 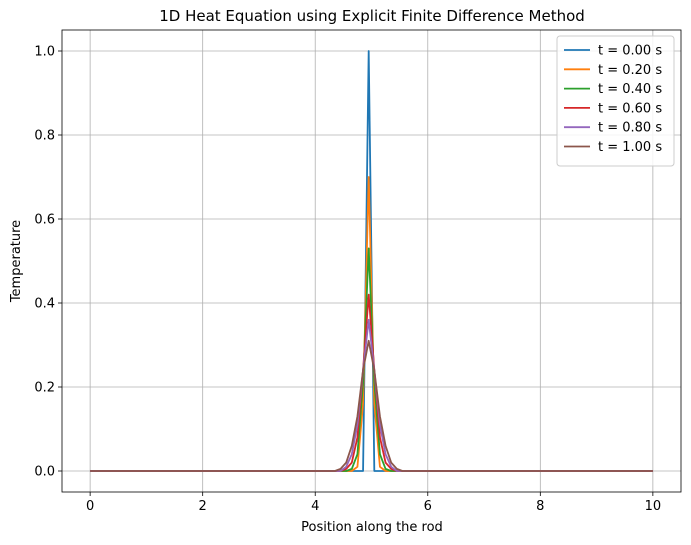 I want to click on y-axis-label: Temperature, so click(x=16, y=261).